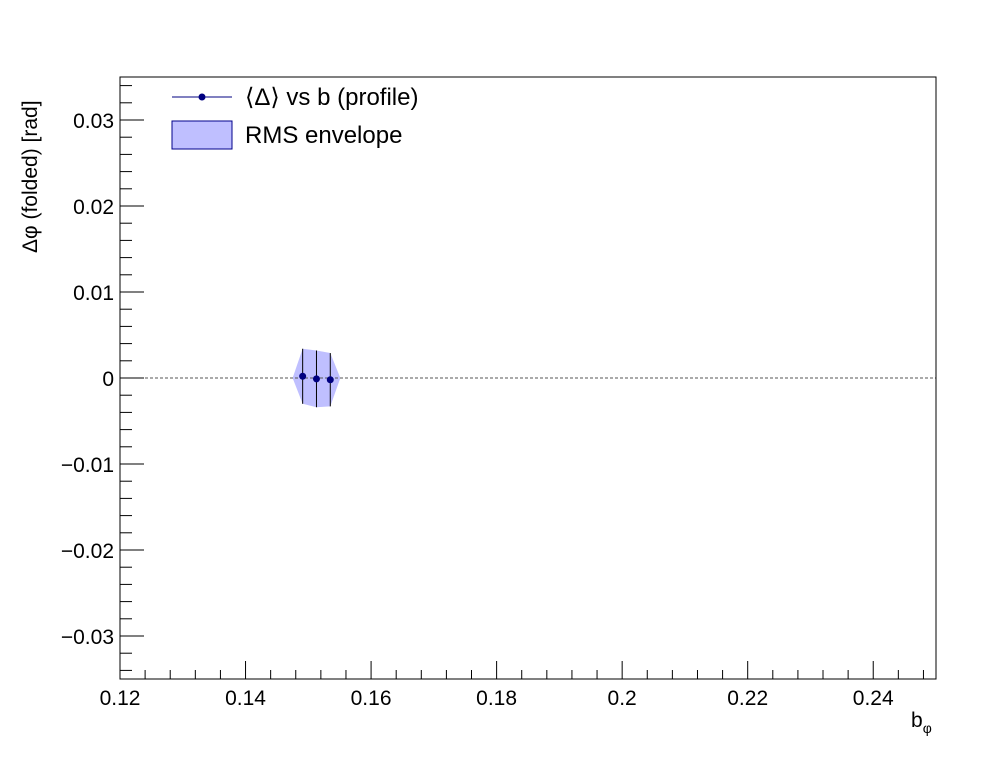 This screenshot has height=777, width=996. Describe the element at coordinates (87, 551) in the screenshot. I see `y-tick-label: −0.02` at that location.